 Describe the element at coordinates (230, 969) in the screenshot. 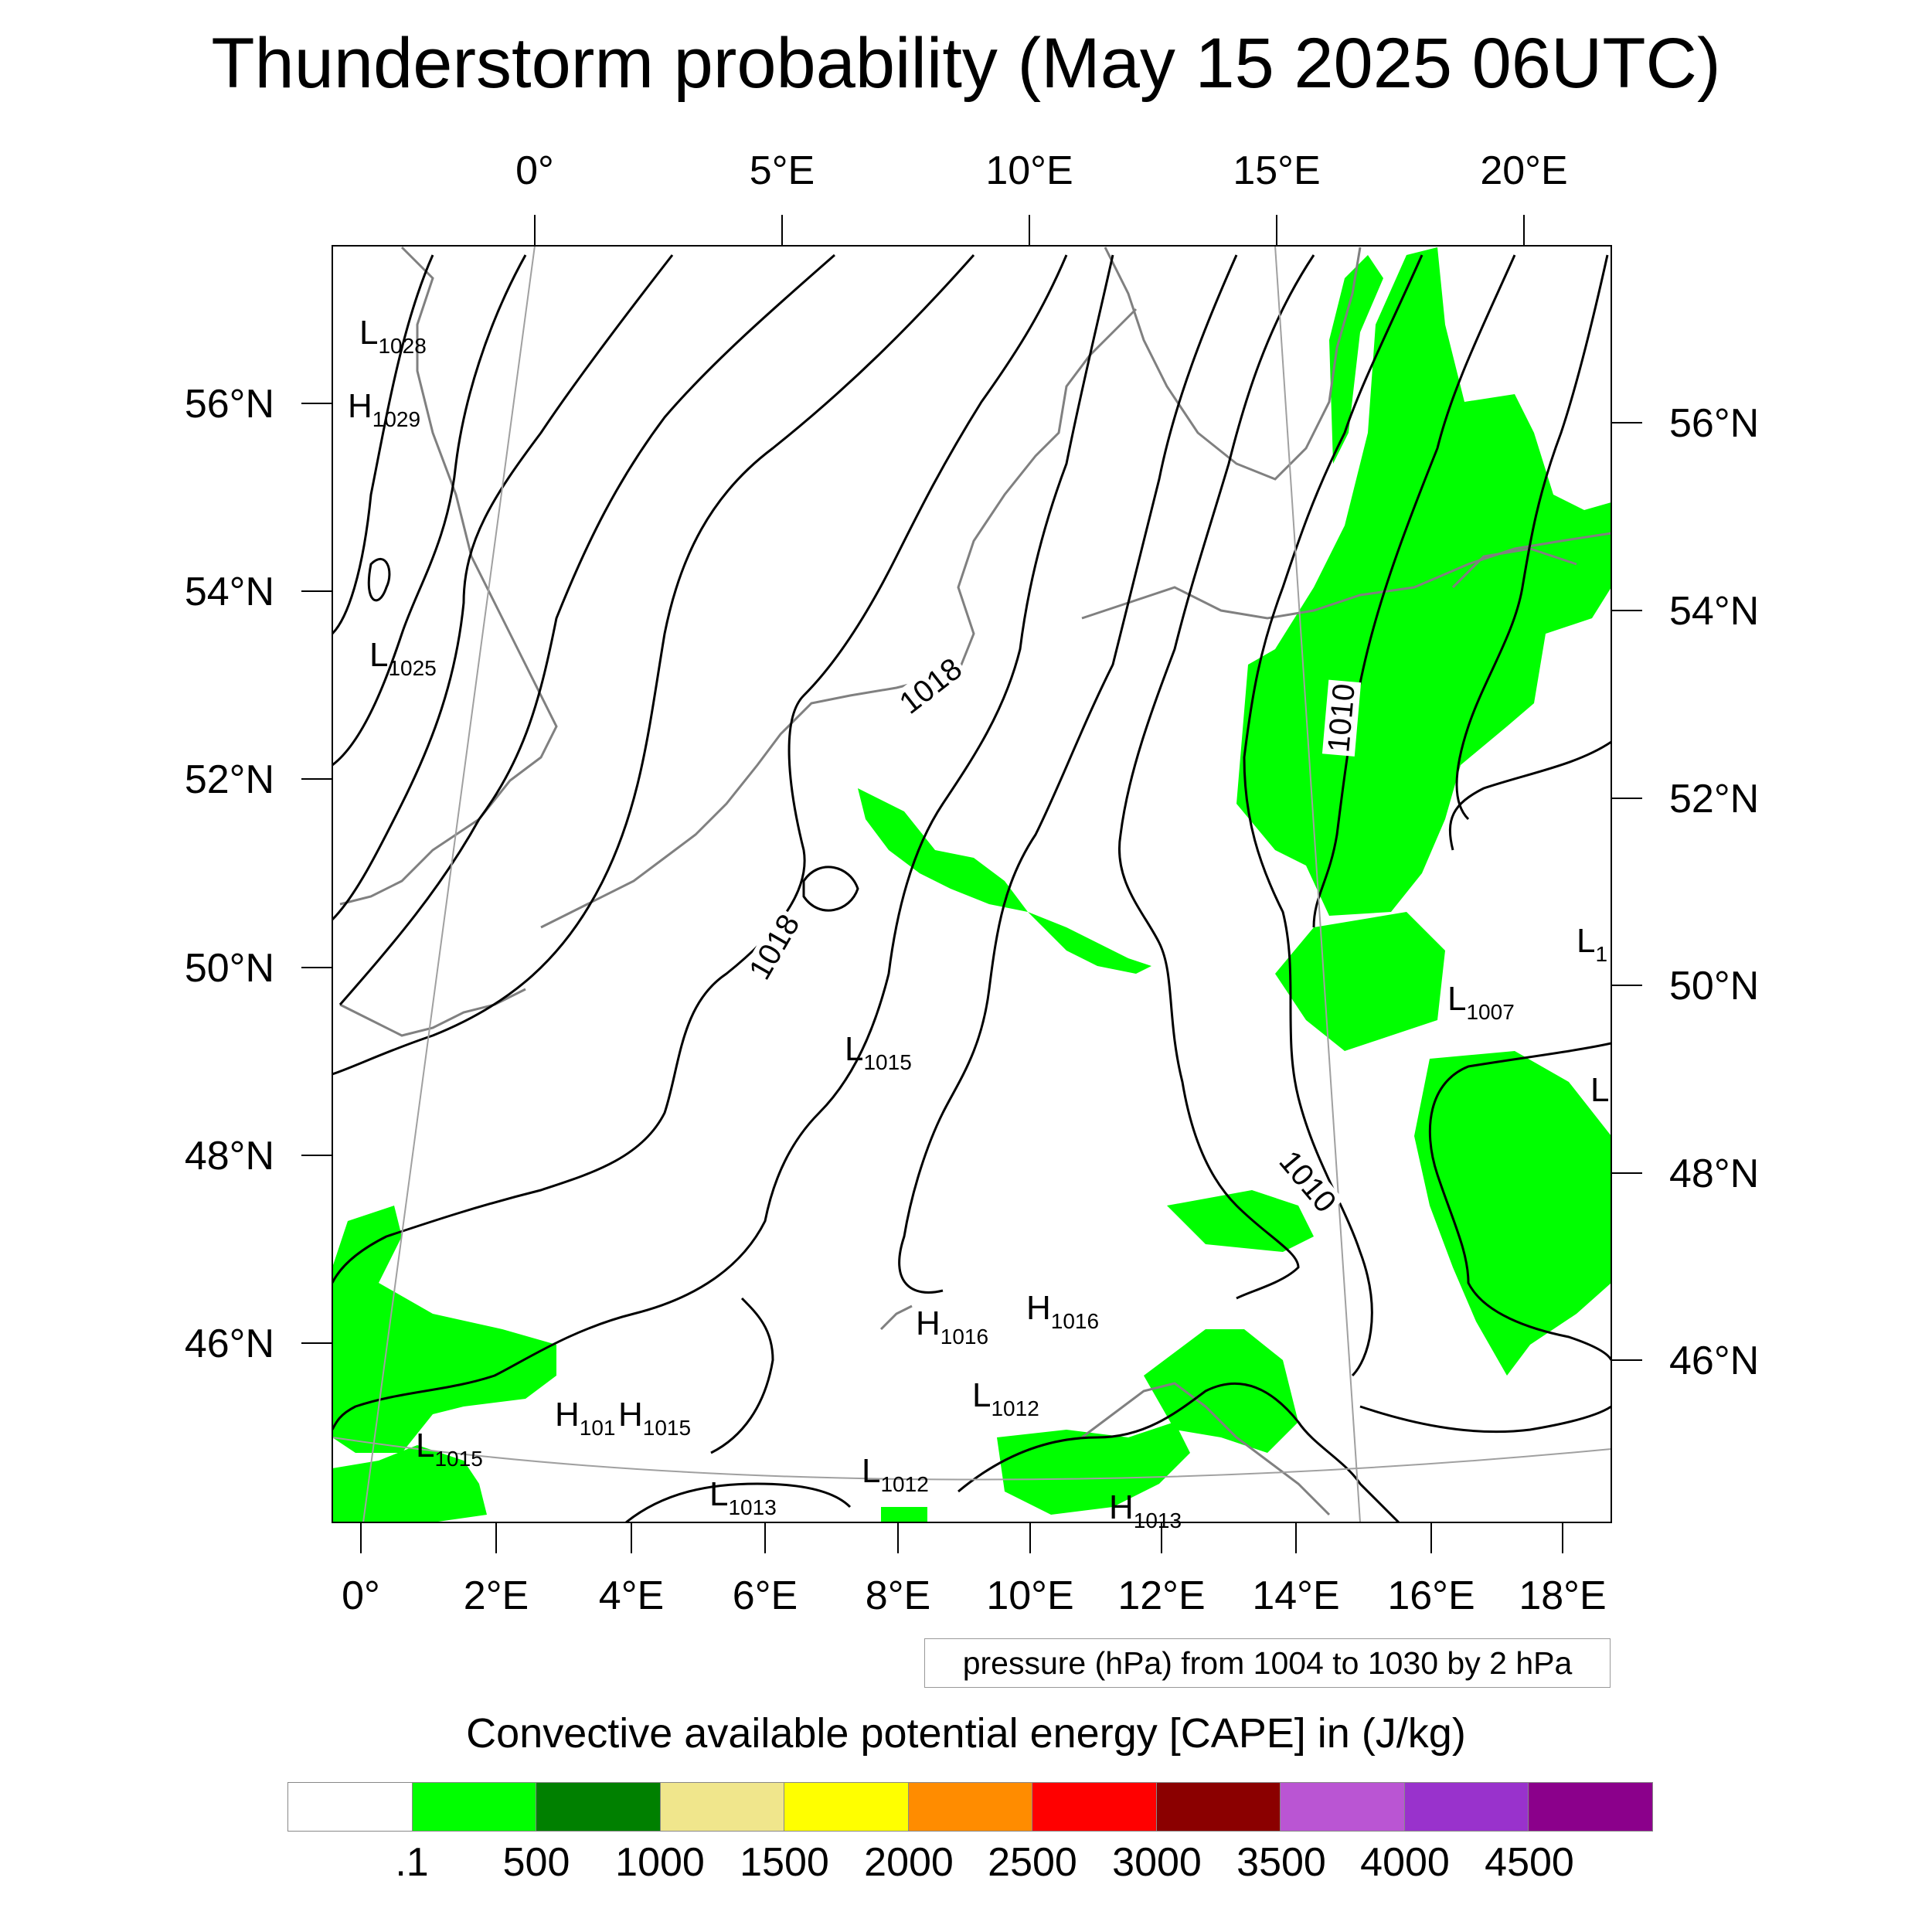

I see `left-lat-label: 50°N` at that location.